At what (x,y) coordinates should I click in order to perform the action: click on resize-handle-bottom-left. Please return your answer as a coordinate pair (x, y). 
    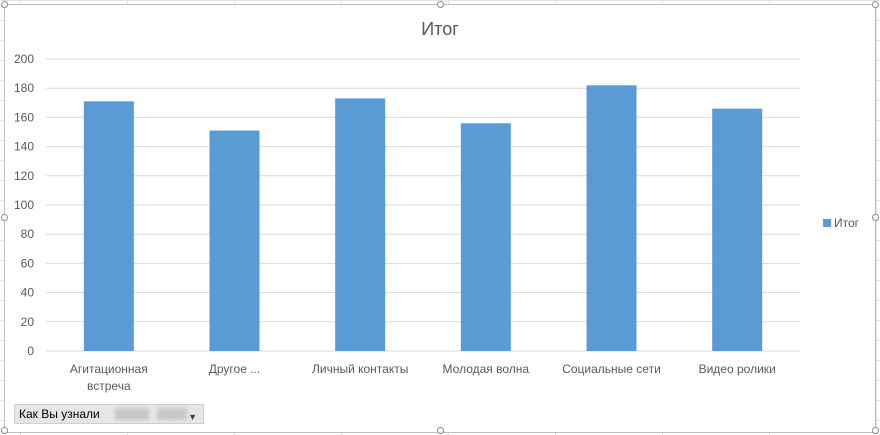
    Looking at the image, I should click on (4, 430).